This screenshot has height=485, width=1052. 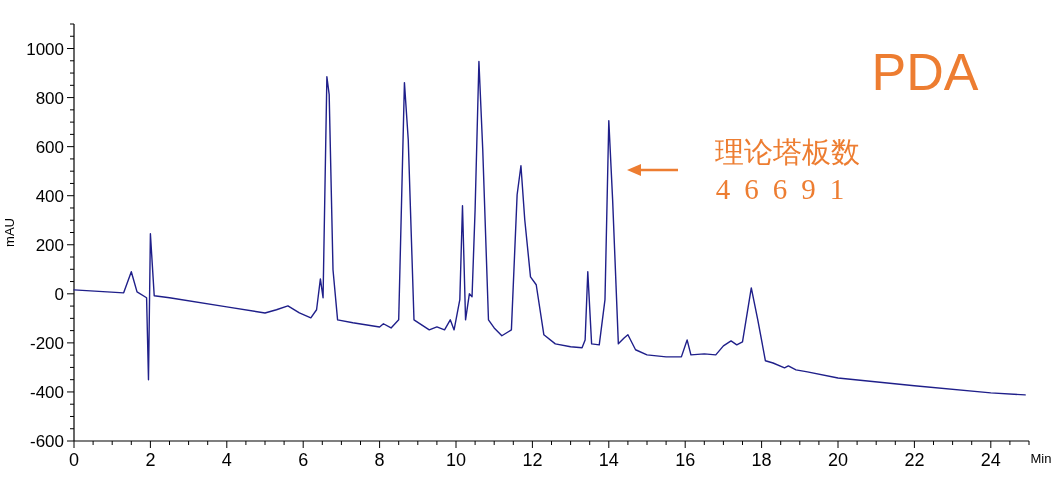 I want to click on x-tick-label: 12, so click(x=532, y=460).